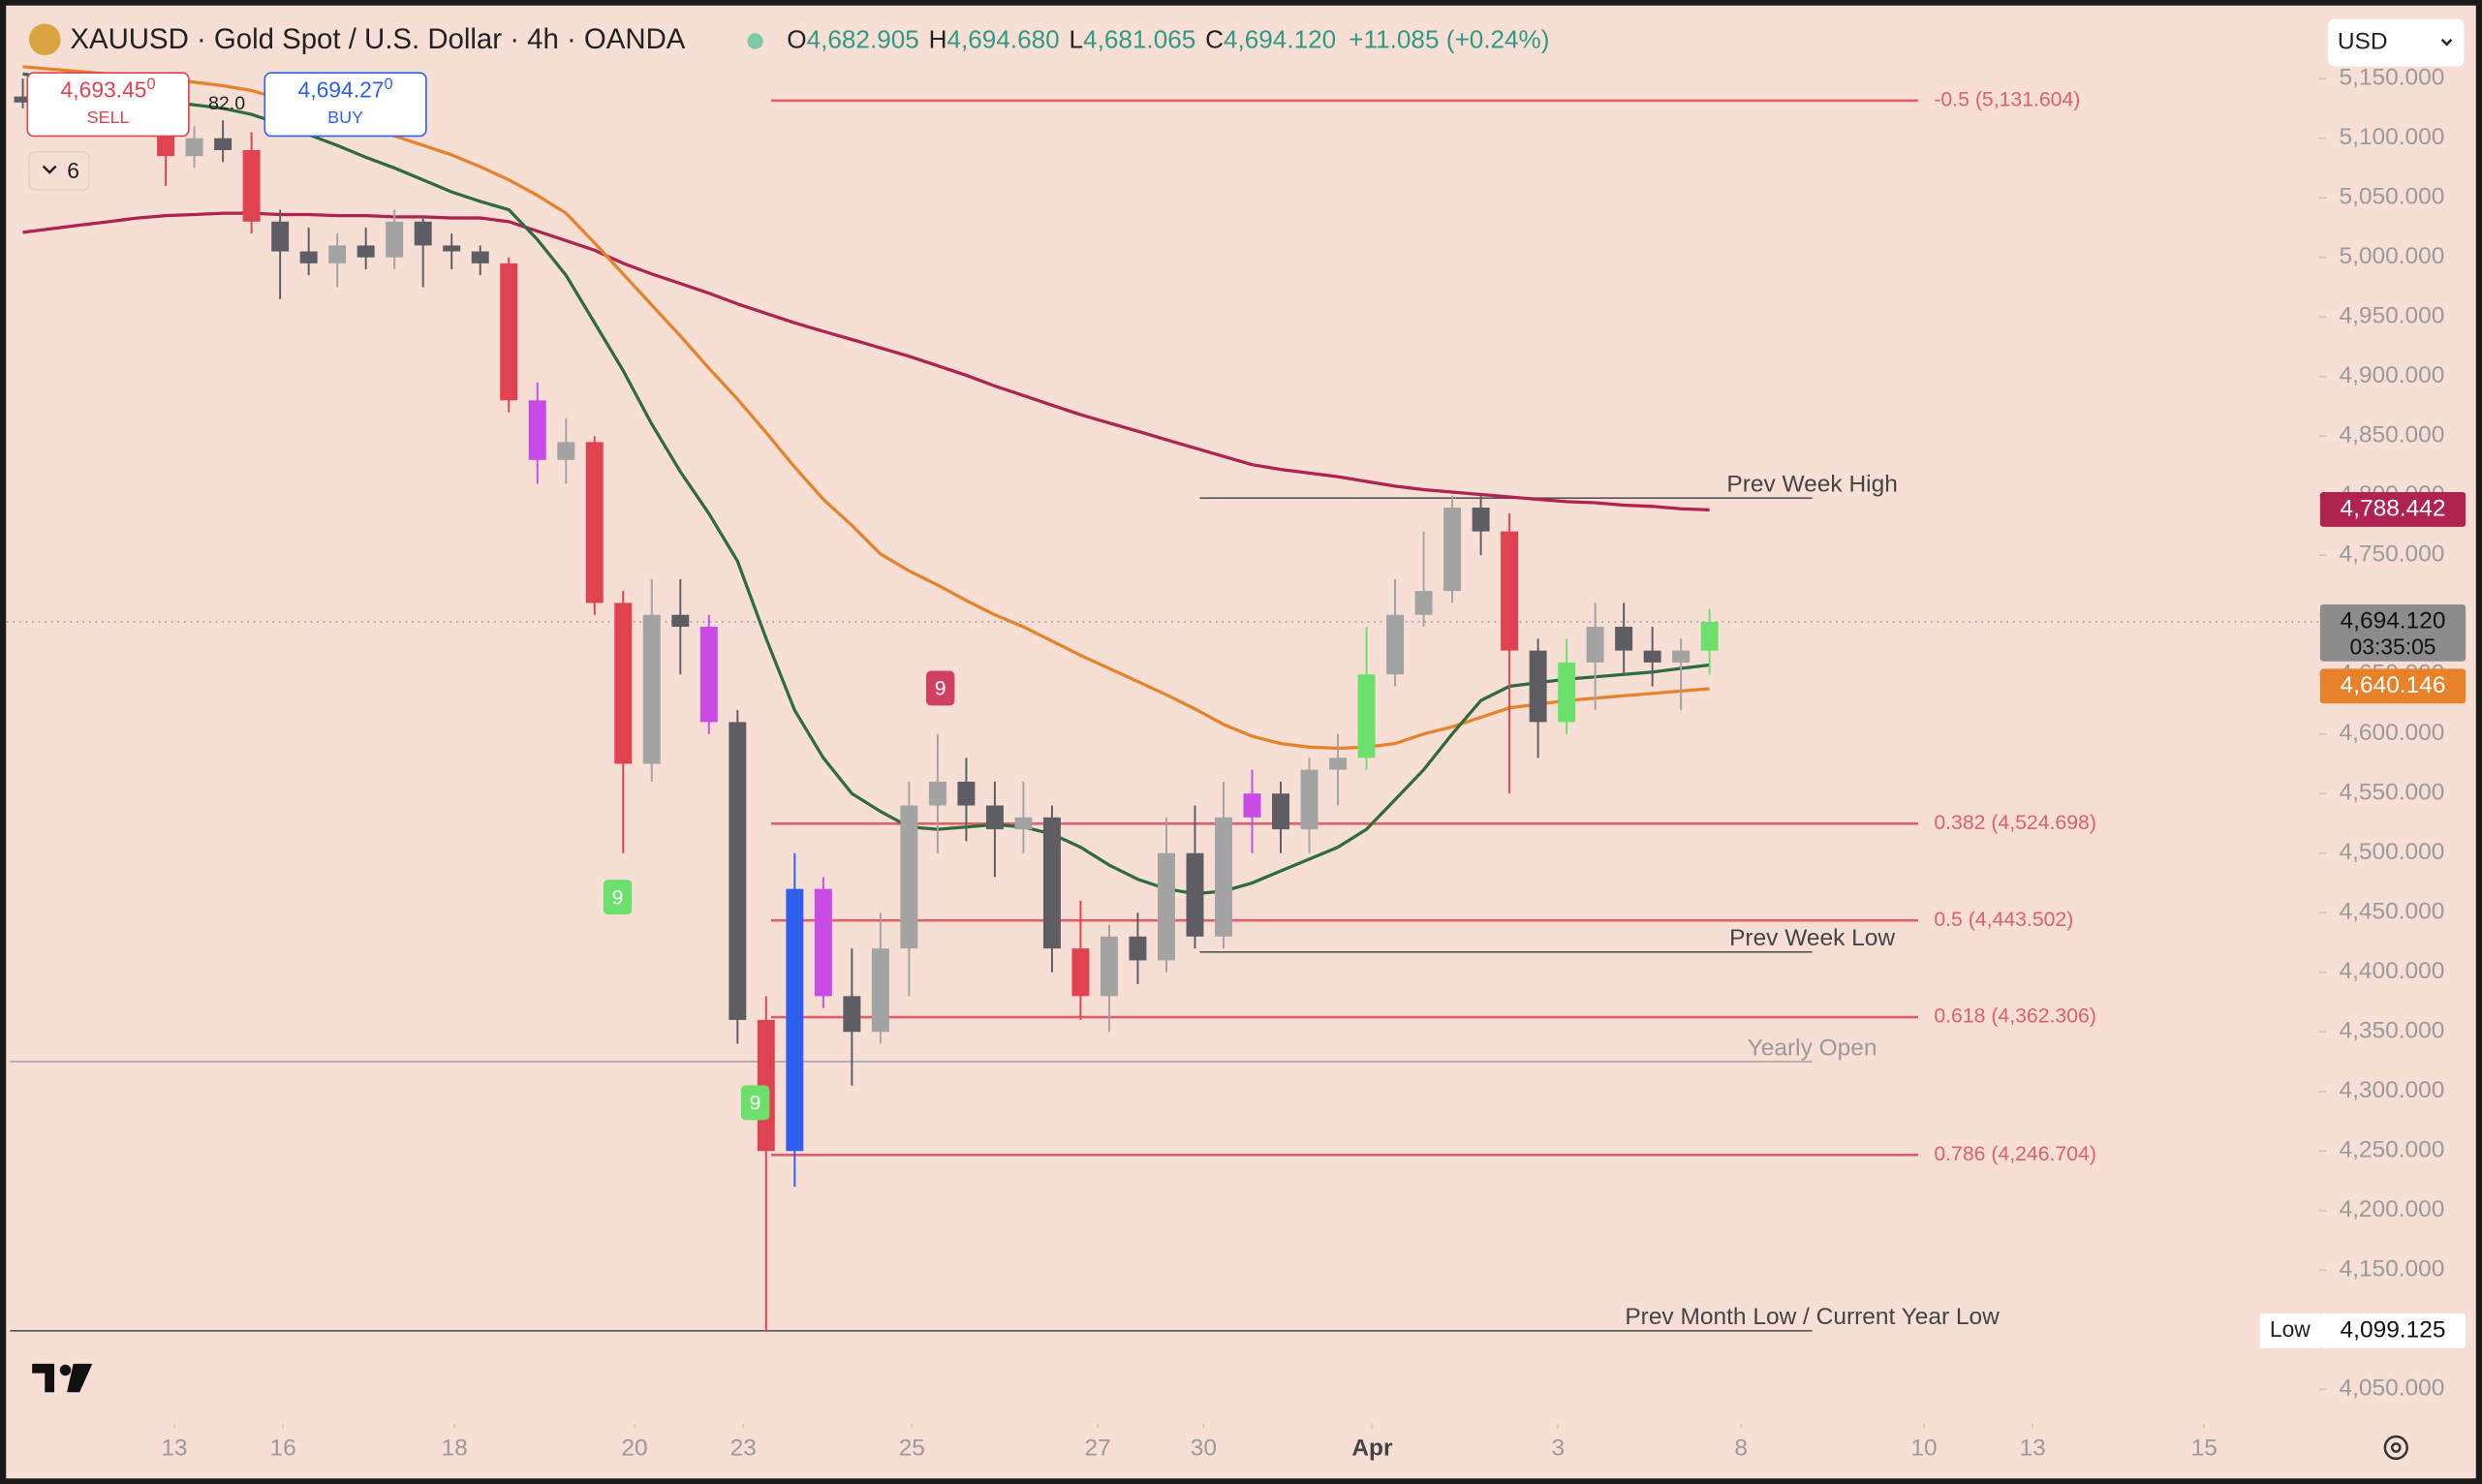 The image size is (2482, 1484). Describe the element at coordinates (2391, 912) in the screenshot. I see `y-tick-label: 4,450.000` at that location.